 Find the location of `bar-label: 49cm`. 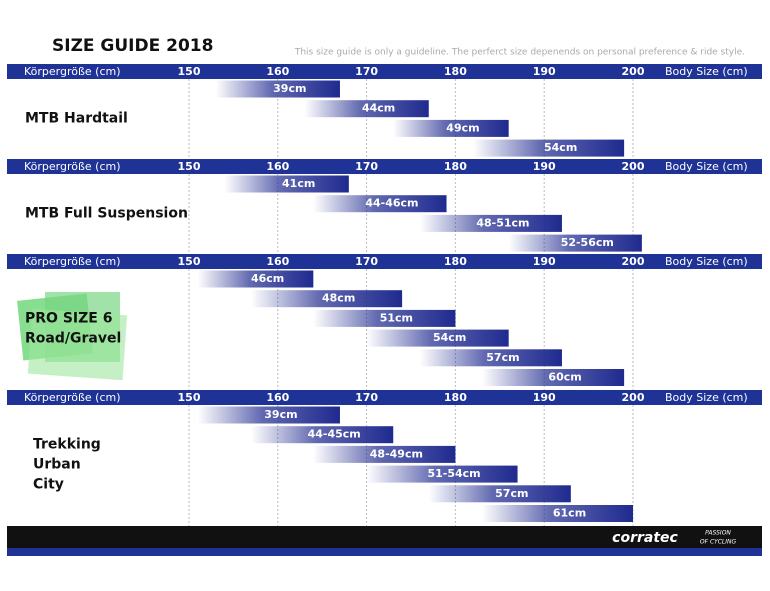

bar-label: 49cm is located at coordinates (462, 127).